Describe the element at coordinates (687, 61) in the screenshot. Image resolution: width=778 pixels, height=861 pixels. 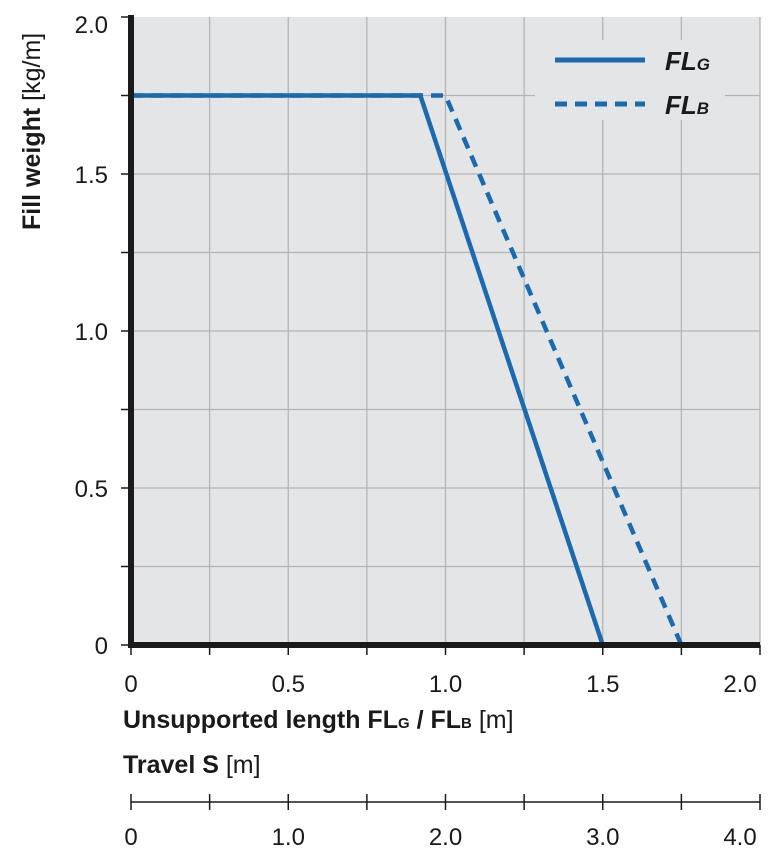
I see `legend-fl-g: FLG` at that location.